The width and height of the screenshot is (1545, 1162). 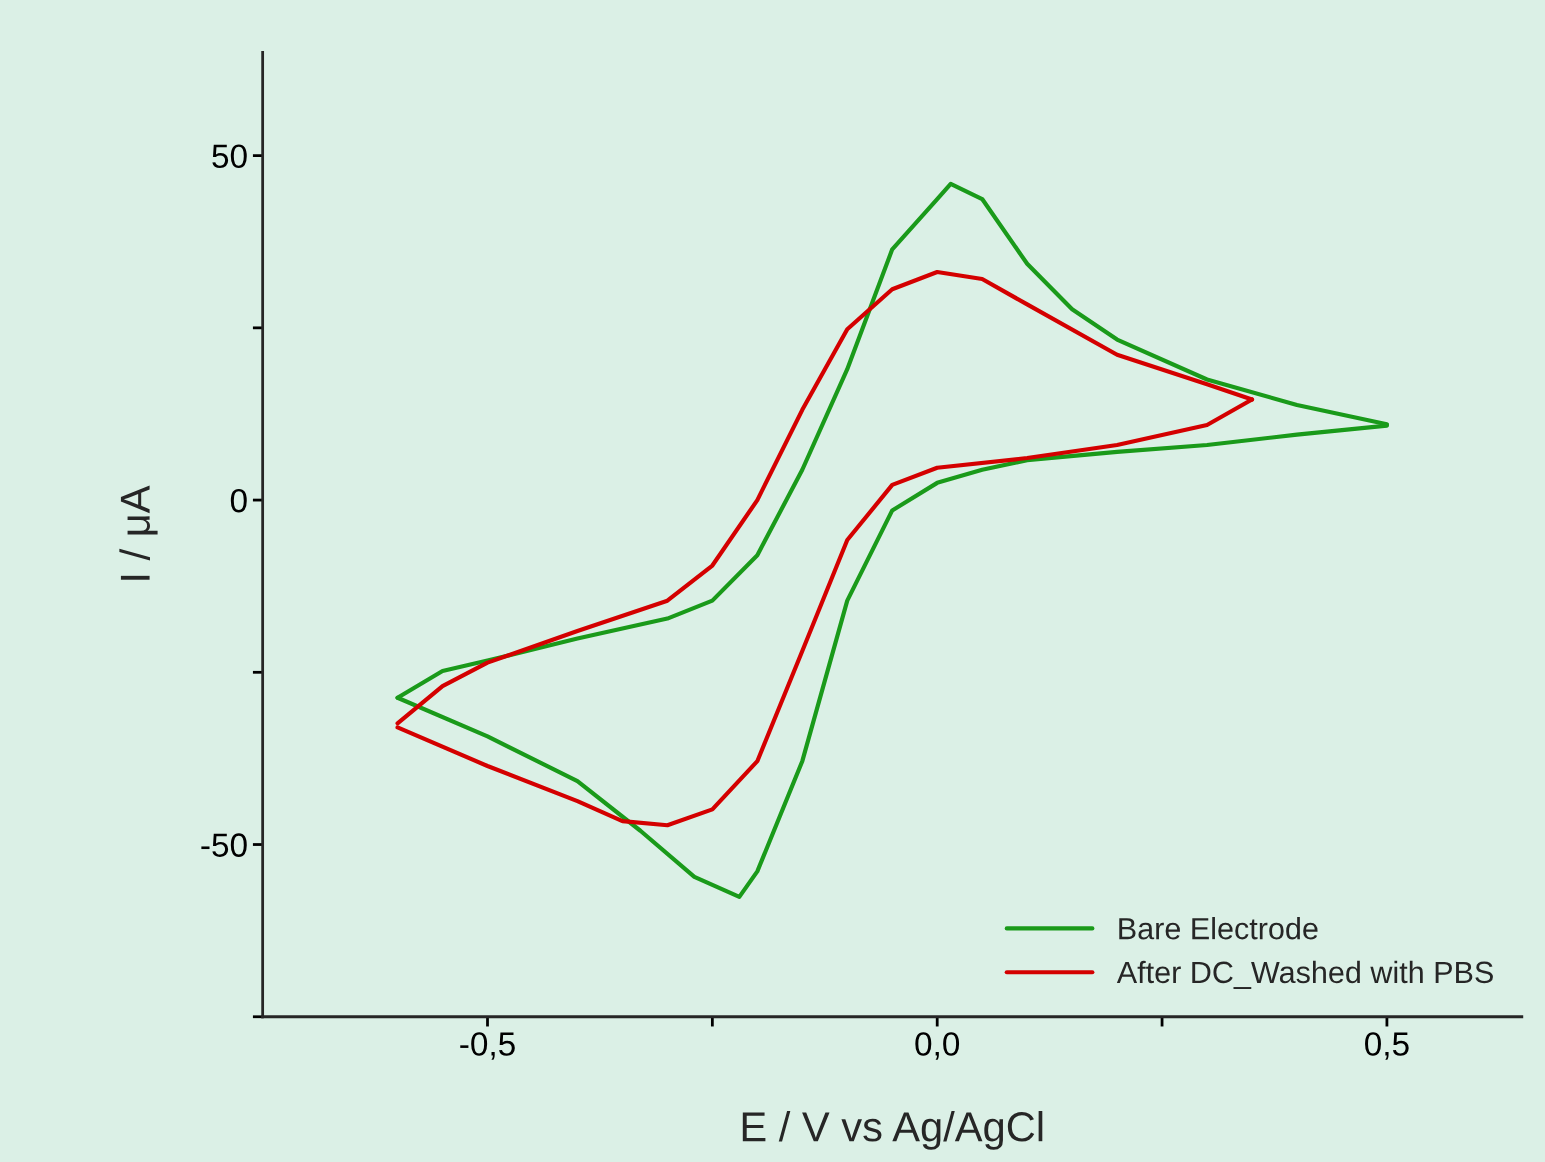 What do you see at coordinates (1304, 974) in the screenshot?
I see `legend-label: After DC_Washed with PBS` at bounding box center [1304, 974].